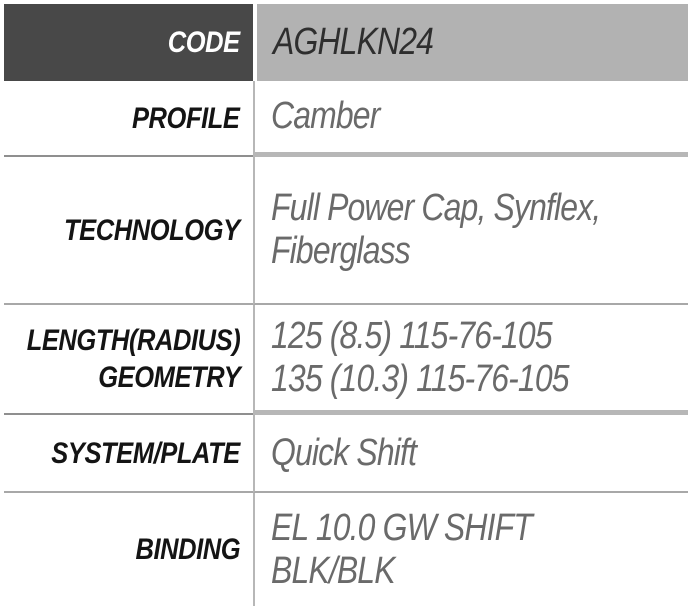 The height and width of the screenshot is (606, 691). I want to click on spec-value-text-system-plate: Quick Shift, so click(344, 453).